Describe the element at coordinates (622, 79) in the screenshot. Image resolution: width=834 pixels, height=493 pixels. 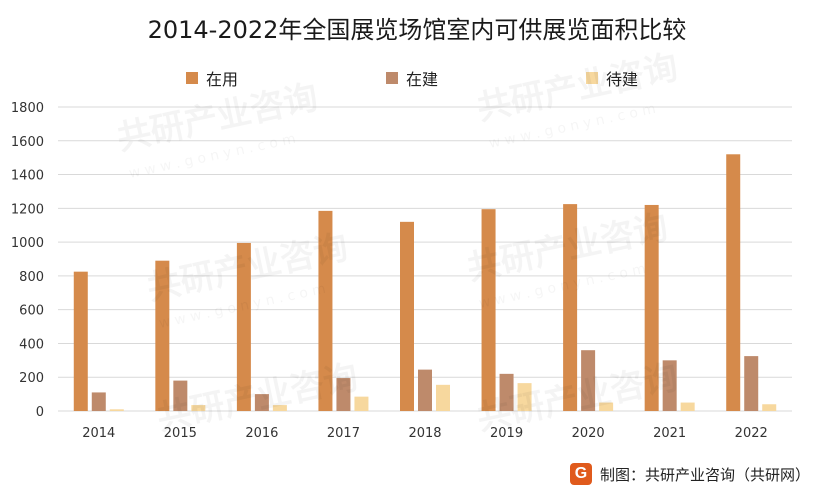
I see `legend-label-pending: 待建` at that location.